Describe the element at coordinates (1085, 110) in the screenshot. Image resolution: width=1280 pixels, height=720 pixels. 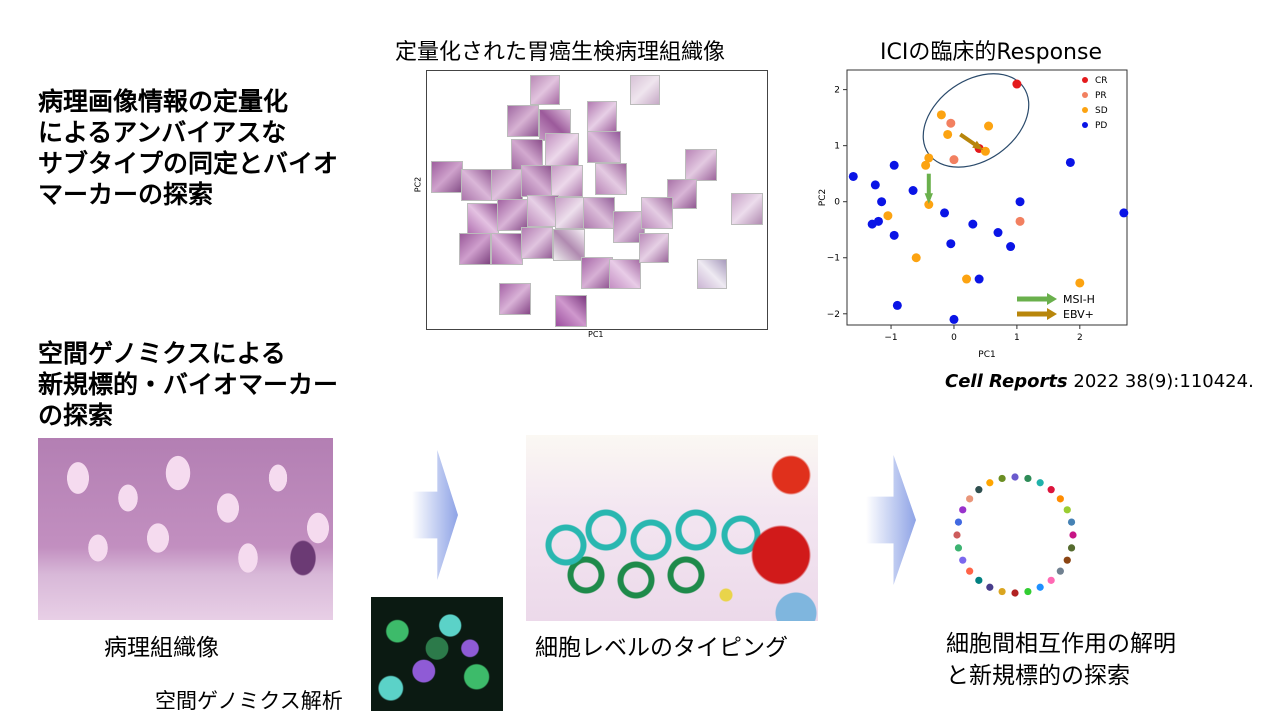
I see `legend-marker-sd` at that location.